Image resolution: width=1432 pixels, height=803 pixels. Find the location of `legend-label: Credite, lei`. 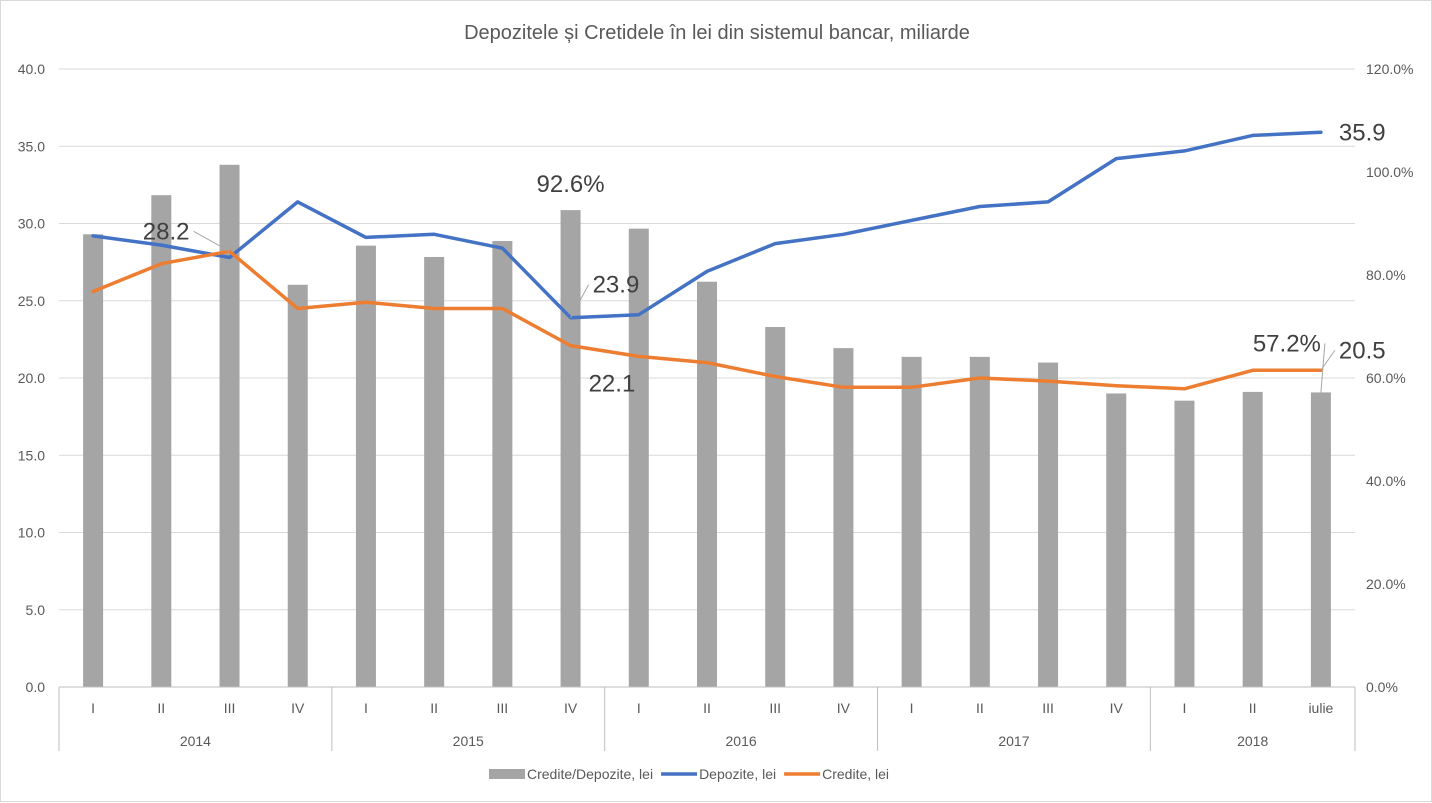

legend-label: Credite, lei is located at coordinates (855, 774).